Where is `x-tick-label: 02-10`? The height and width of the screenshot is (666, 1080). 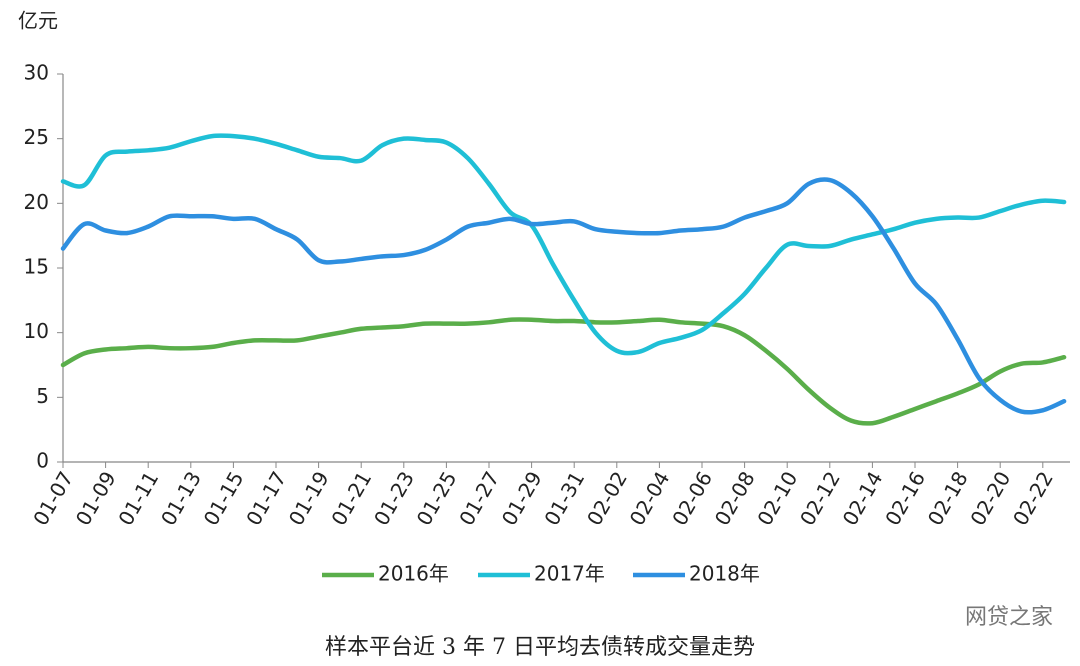 x-tick-label: 02-10 is located at coordinates (777, 498).